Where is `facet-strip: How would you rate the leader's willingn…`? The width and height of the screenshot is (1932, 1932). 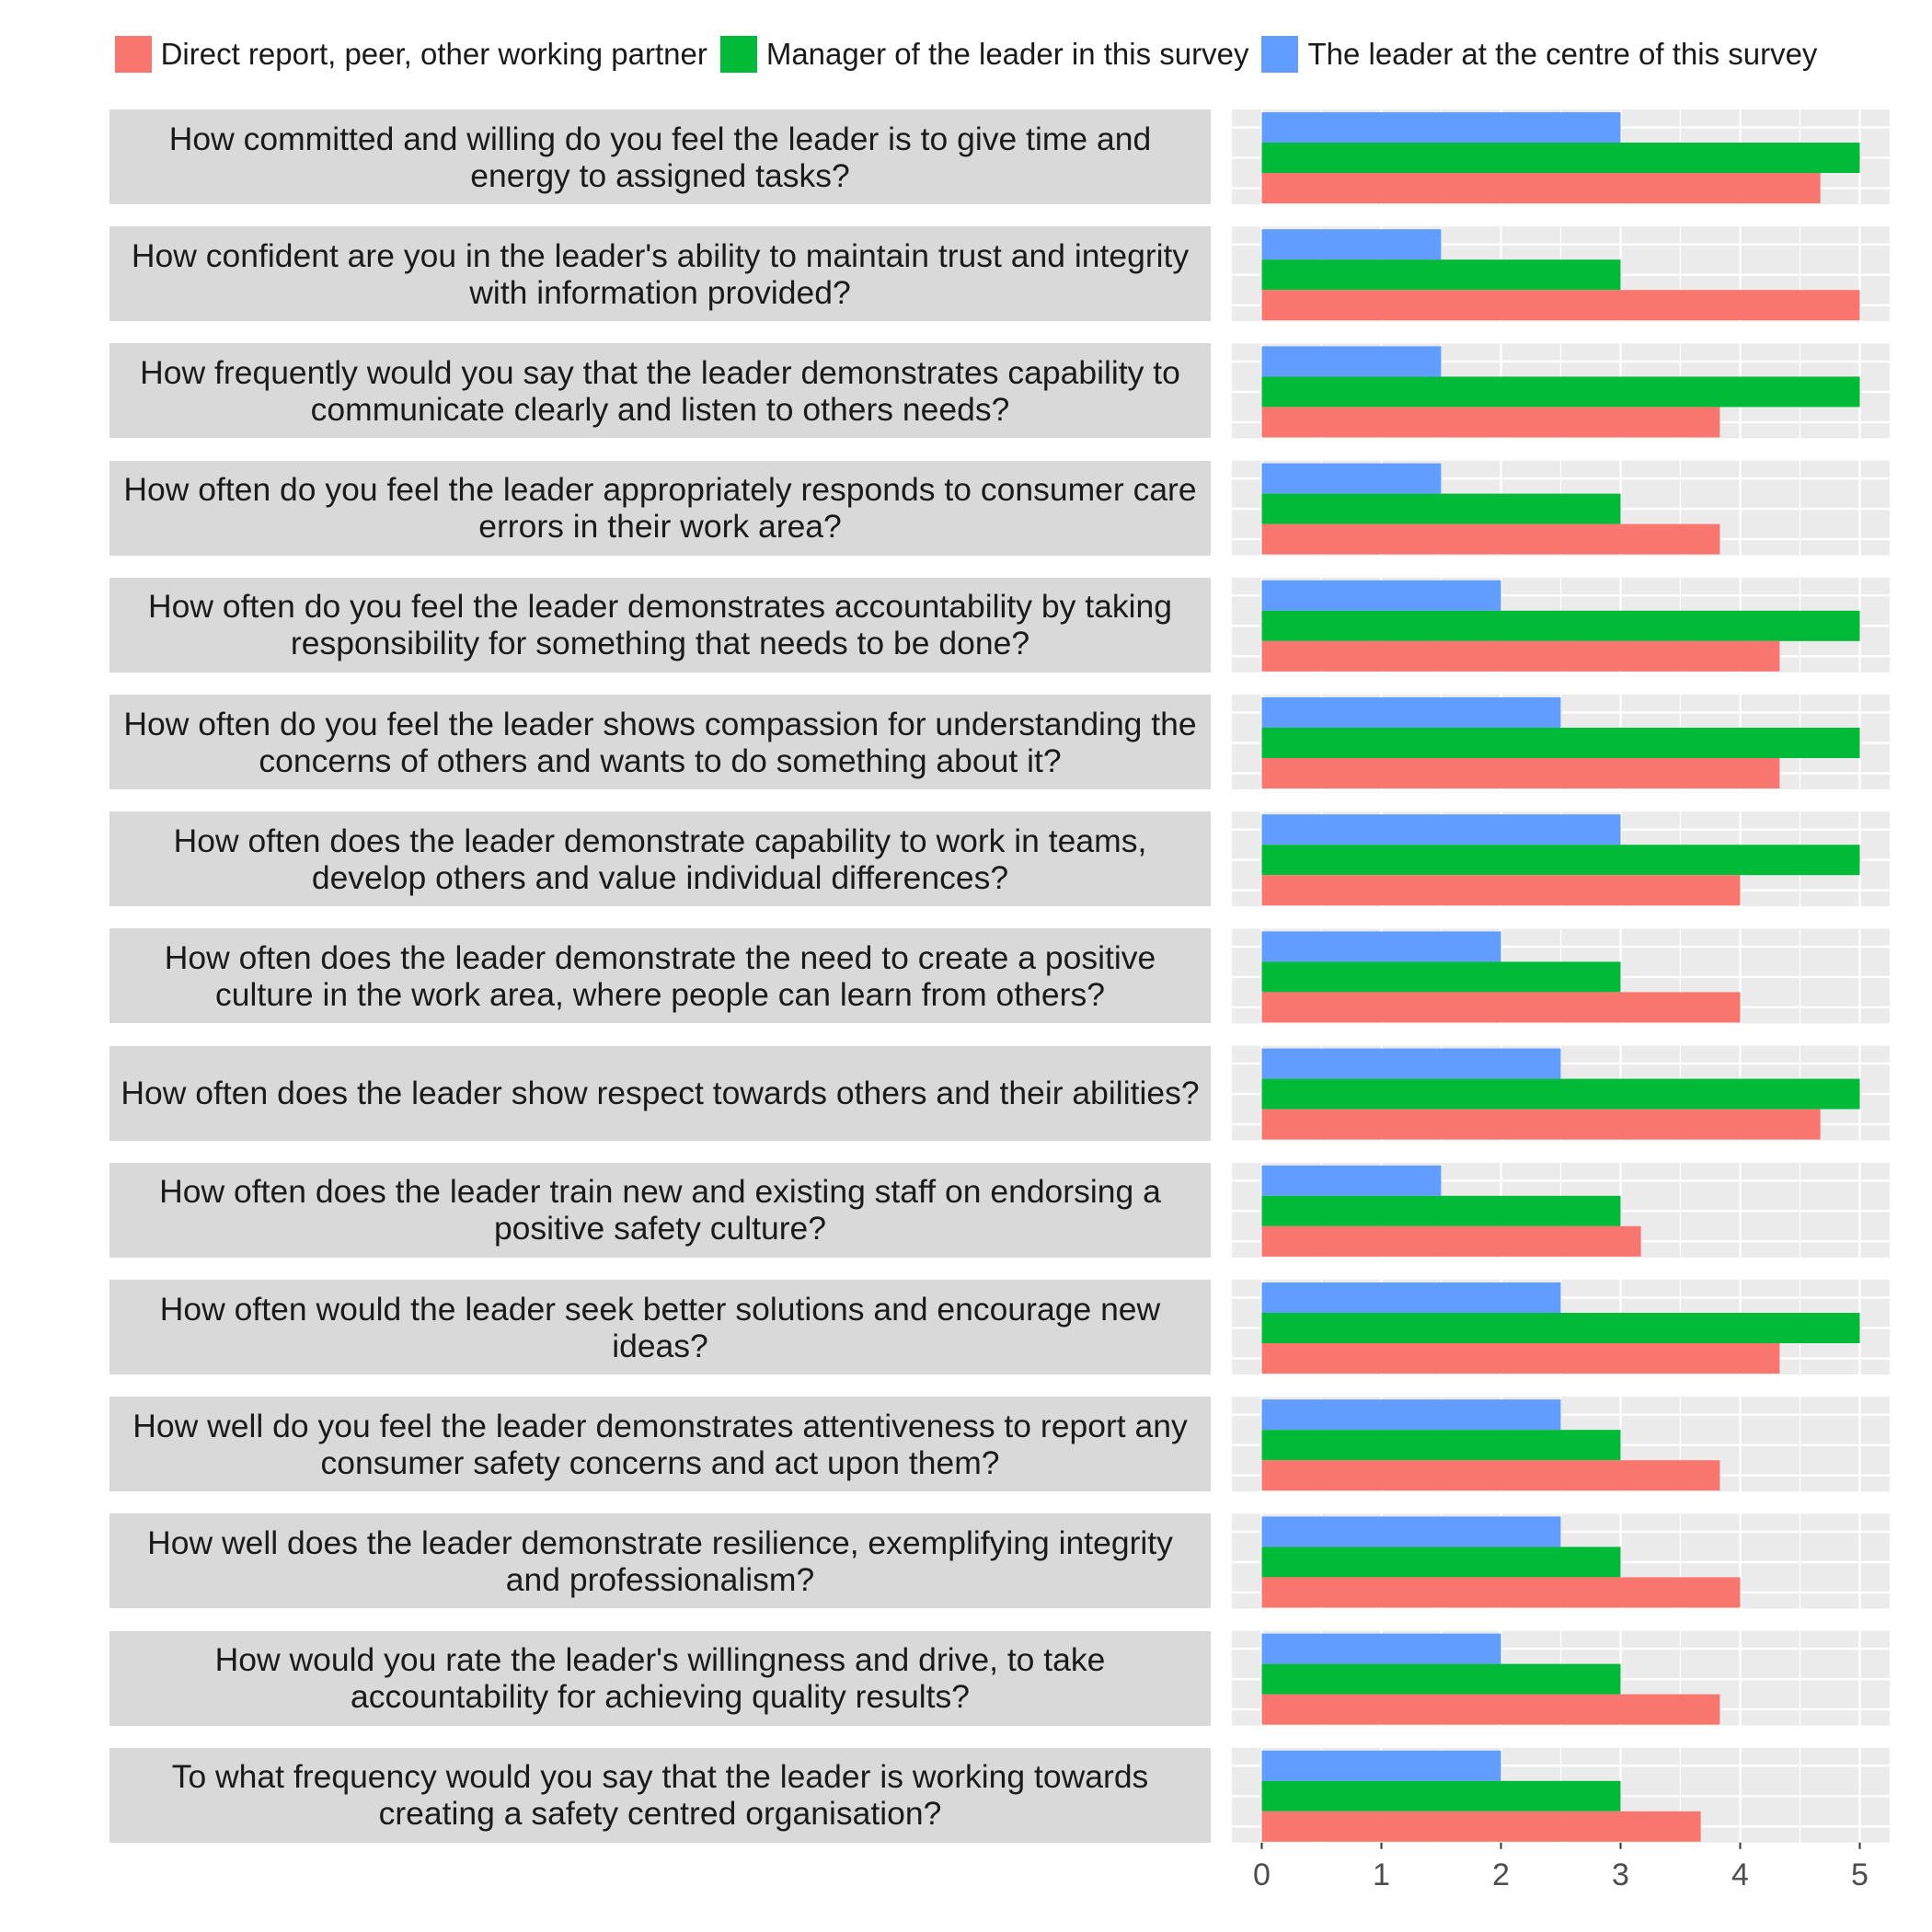
facet-strip: How would you rate the leader's willingn… is located at coordinates (660, 1678).